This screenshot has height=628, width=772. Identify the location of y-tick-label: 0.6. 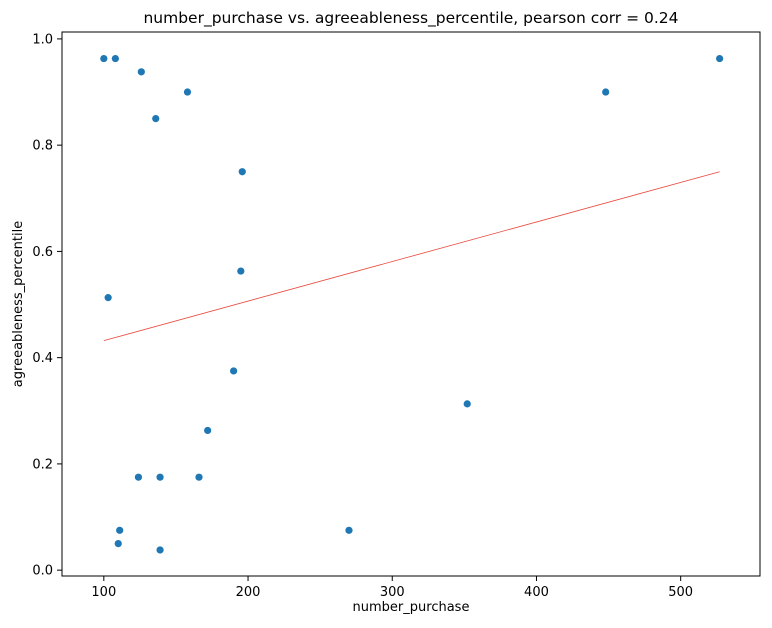
(42, 252).